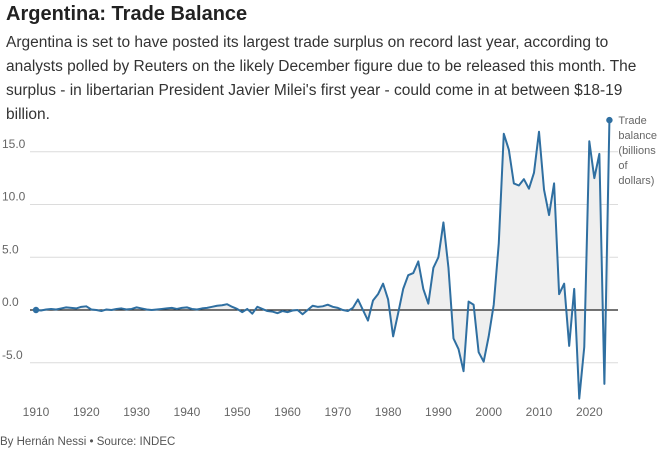 The image size is (660, 452). Describe the element at coordinates (237, 412) in the screenshot. I see `x-tick-label: 1950` at that location.